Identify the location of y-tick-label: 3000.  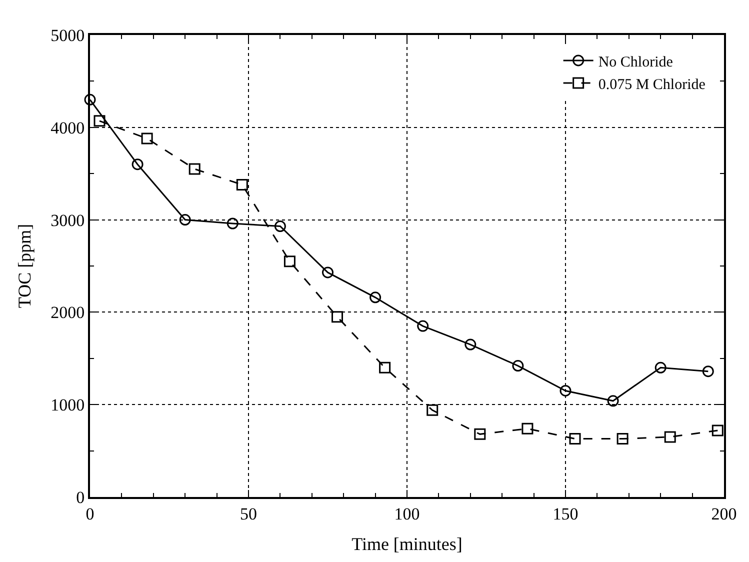
(67, 220).